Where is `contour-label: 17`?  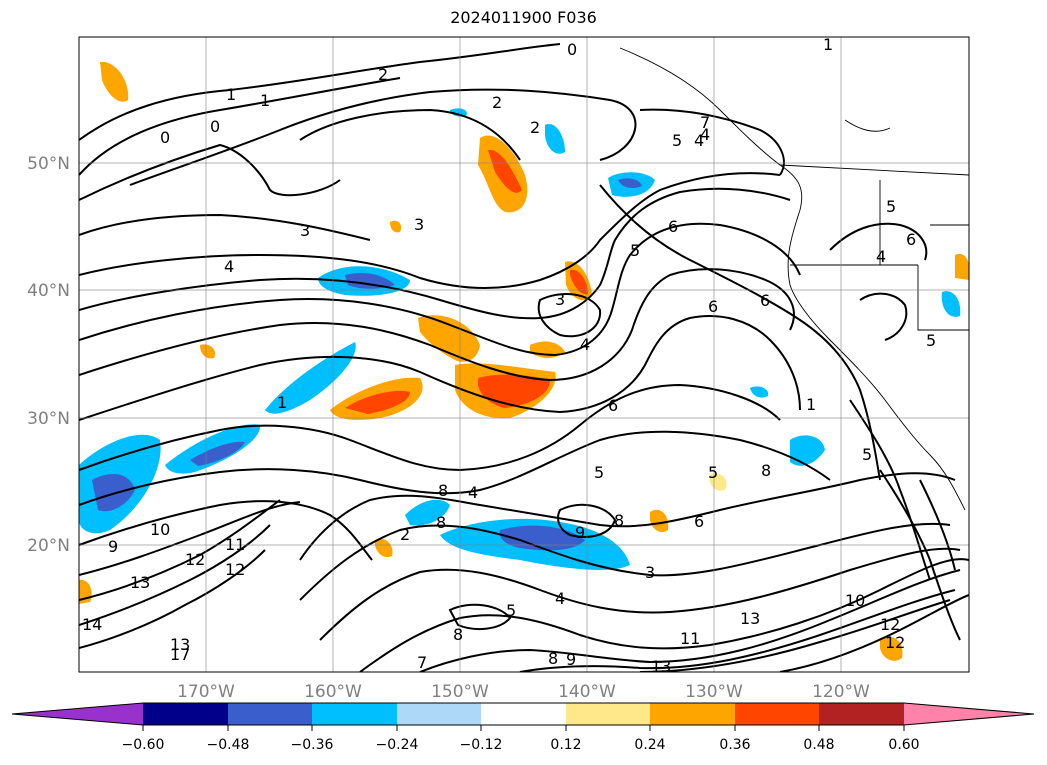
contour-label: 17 is located at coordinates (180, 654).